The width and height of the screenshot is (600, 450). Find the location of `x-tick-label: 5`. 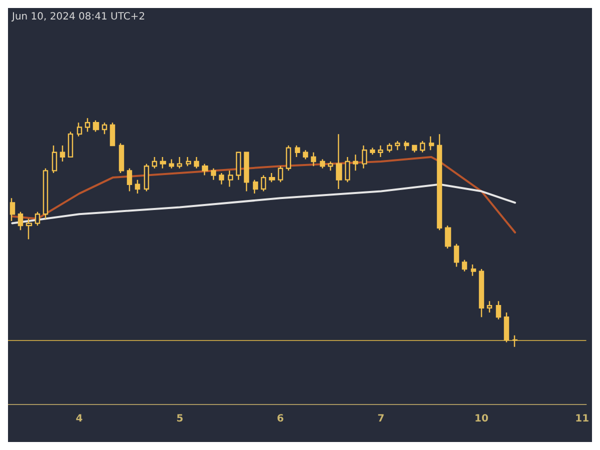

x-tick-label: 5 is located at coordinates (180, 419).